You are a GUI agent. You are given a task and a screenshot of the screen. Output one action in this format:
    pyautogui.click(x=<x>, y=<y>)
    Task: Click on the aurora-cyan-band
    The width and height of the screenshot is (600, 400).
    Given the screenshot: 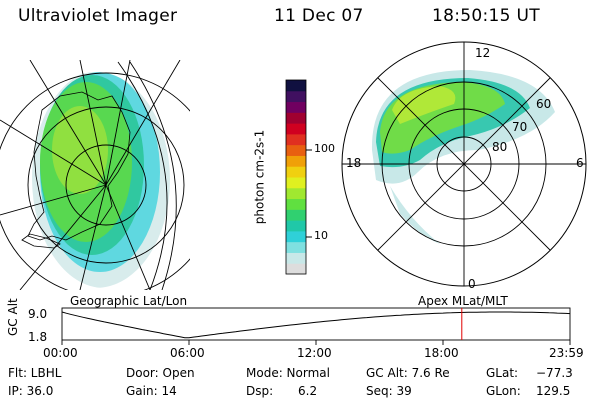 What is the action you would take?
    pyautogui.click(x=100, y=172)
    